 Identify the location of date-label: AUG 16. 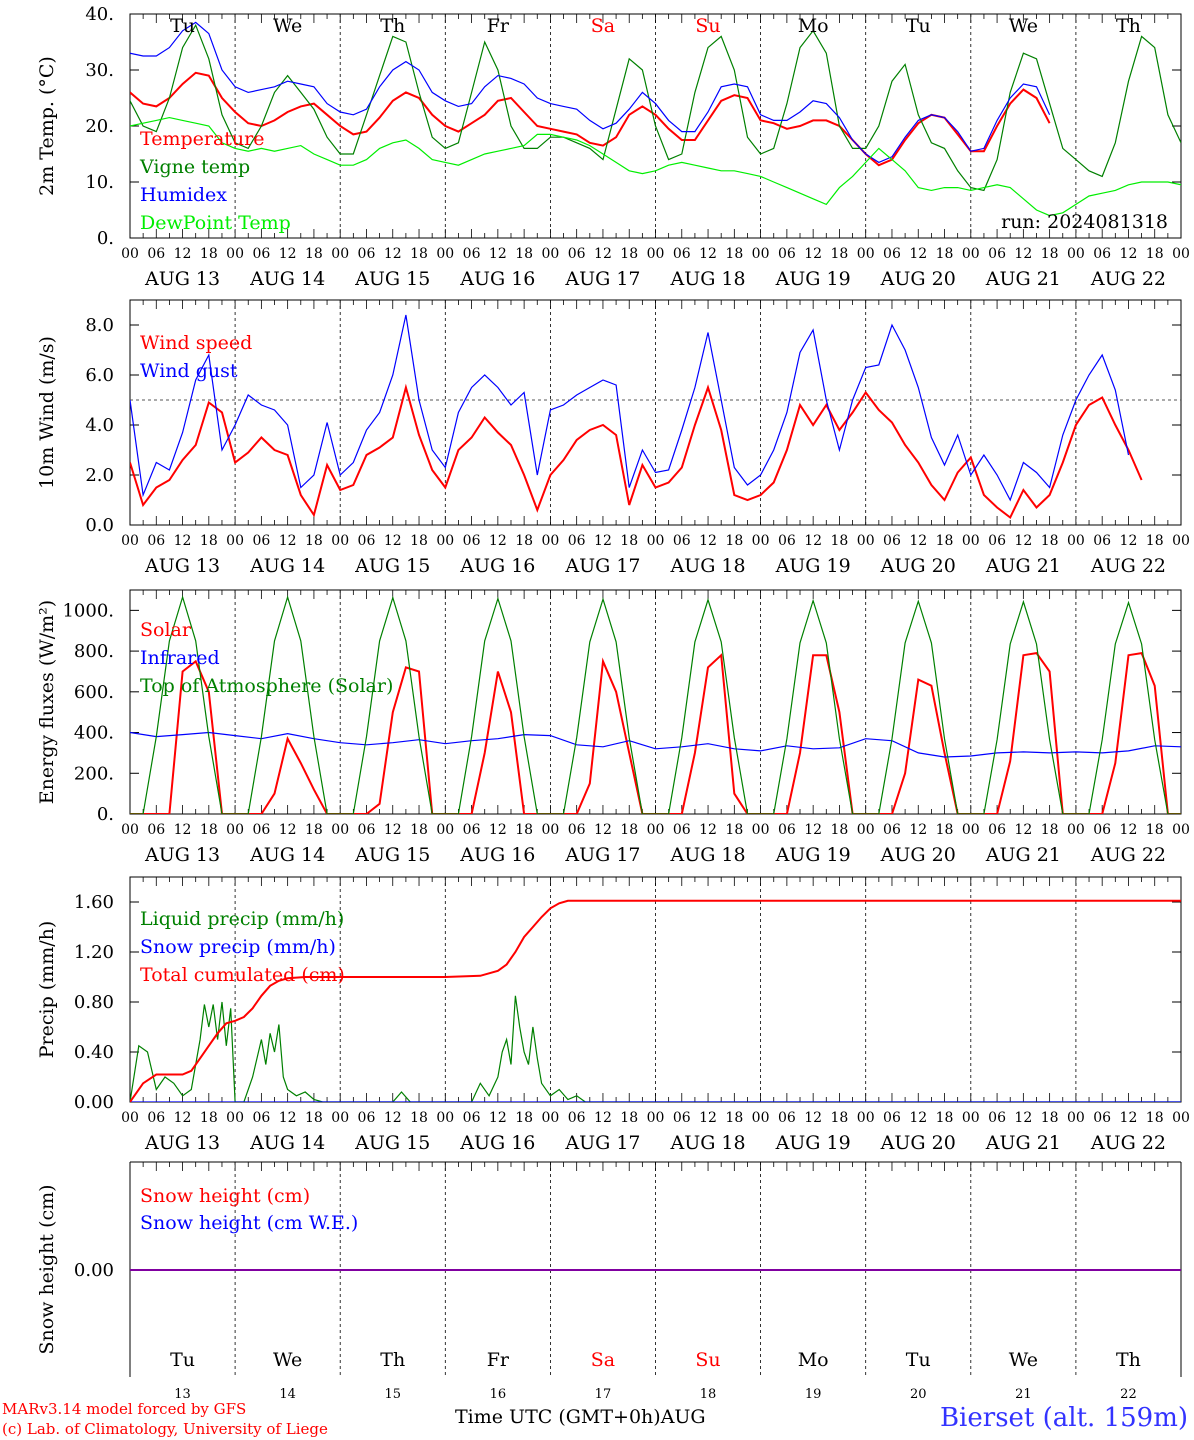
(497, 855).